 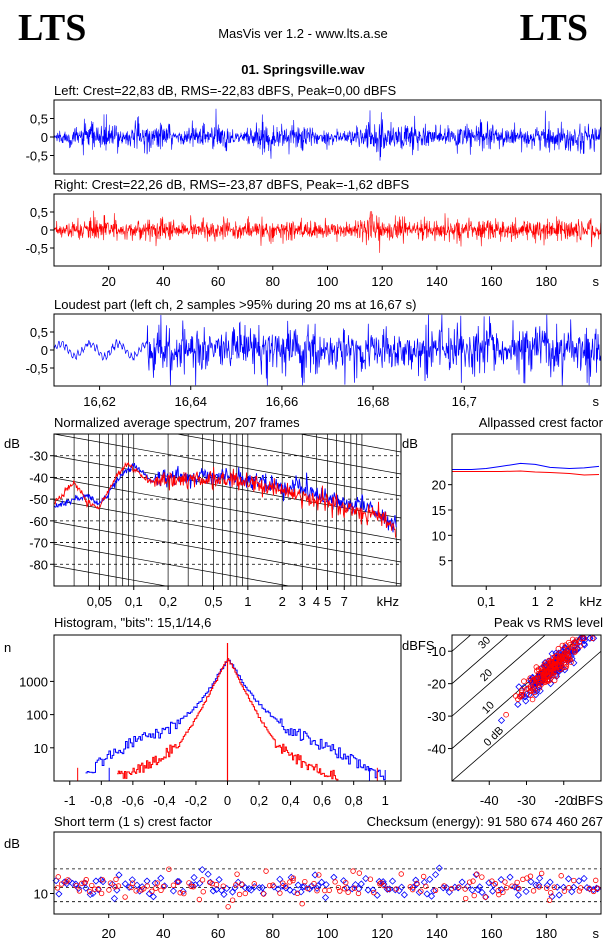 I want to click on x-unit-label: kHz, so click(x=388, y=601).